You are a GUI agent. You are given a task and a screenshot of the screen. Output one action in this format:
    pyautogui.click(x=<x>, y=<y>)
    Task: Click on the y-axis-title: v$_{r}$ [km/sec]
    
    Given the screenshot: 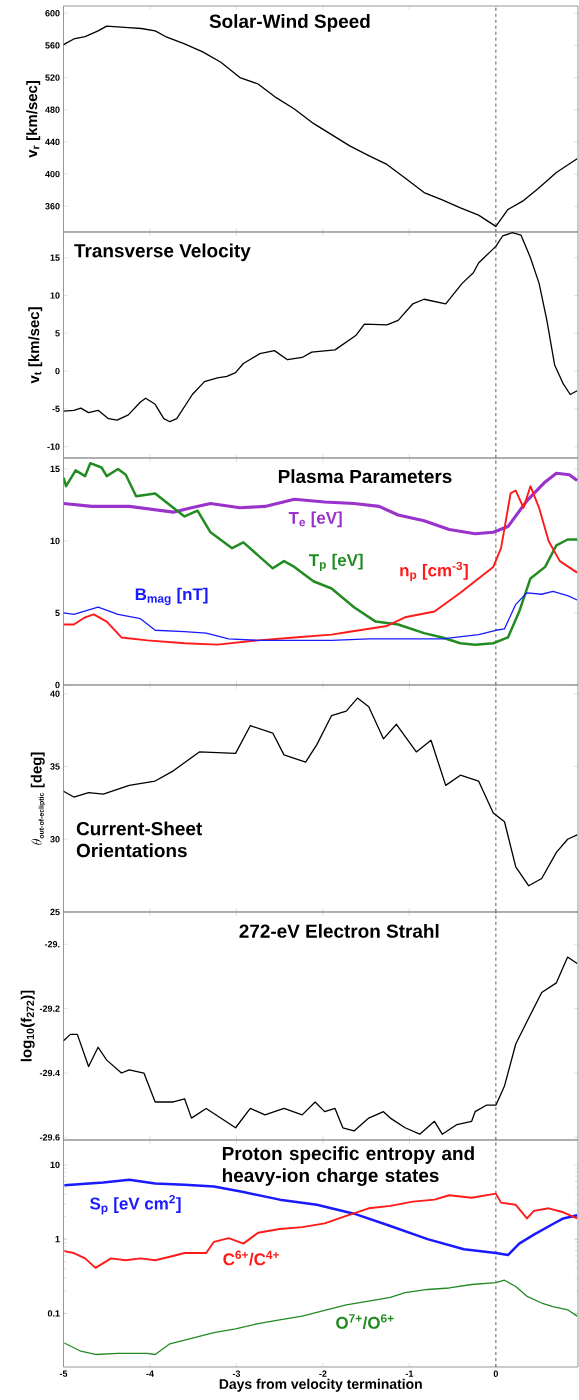 What is the action you would take?
    pyautogui.click(x=33, y=119)
    